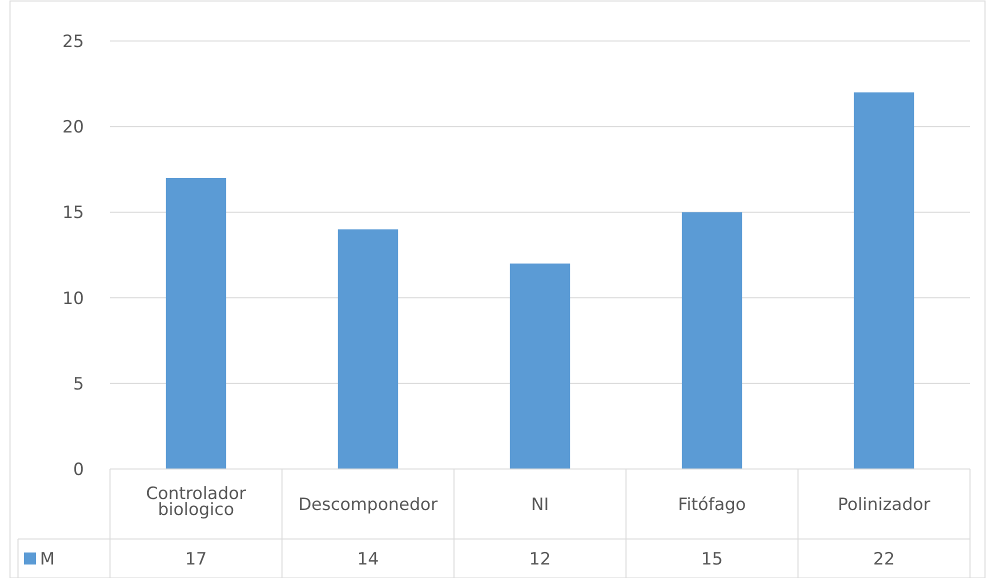  I want to click on y-tick-label: 15, so click(73, 213).